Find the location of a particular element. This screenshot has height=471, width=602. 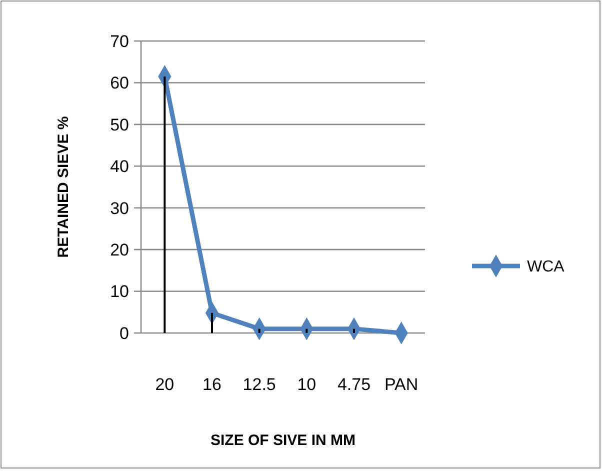

legend-label: WCA is located at coordinates (546, 267).